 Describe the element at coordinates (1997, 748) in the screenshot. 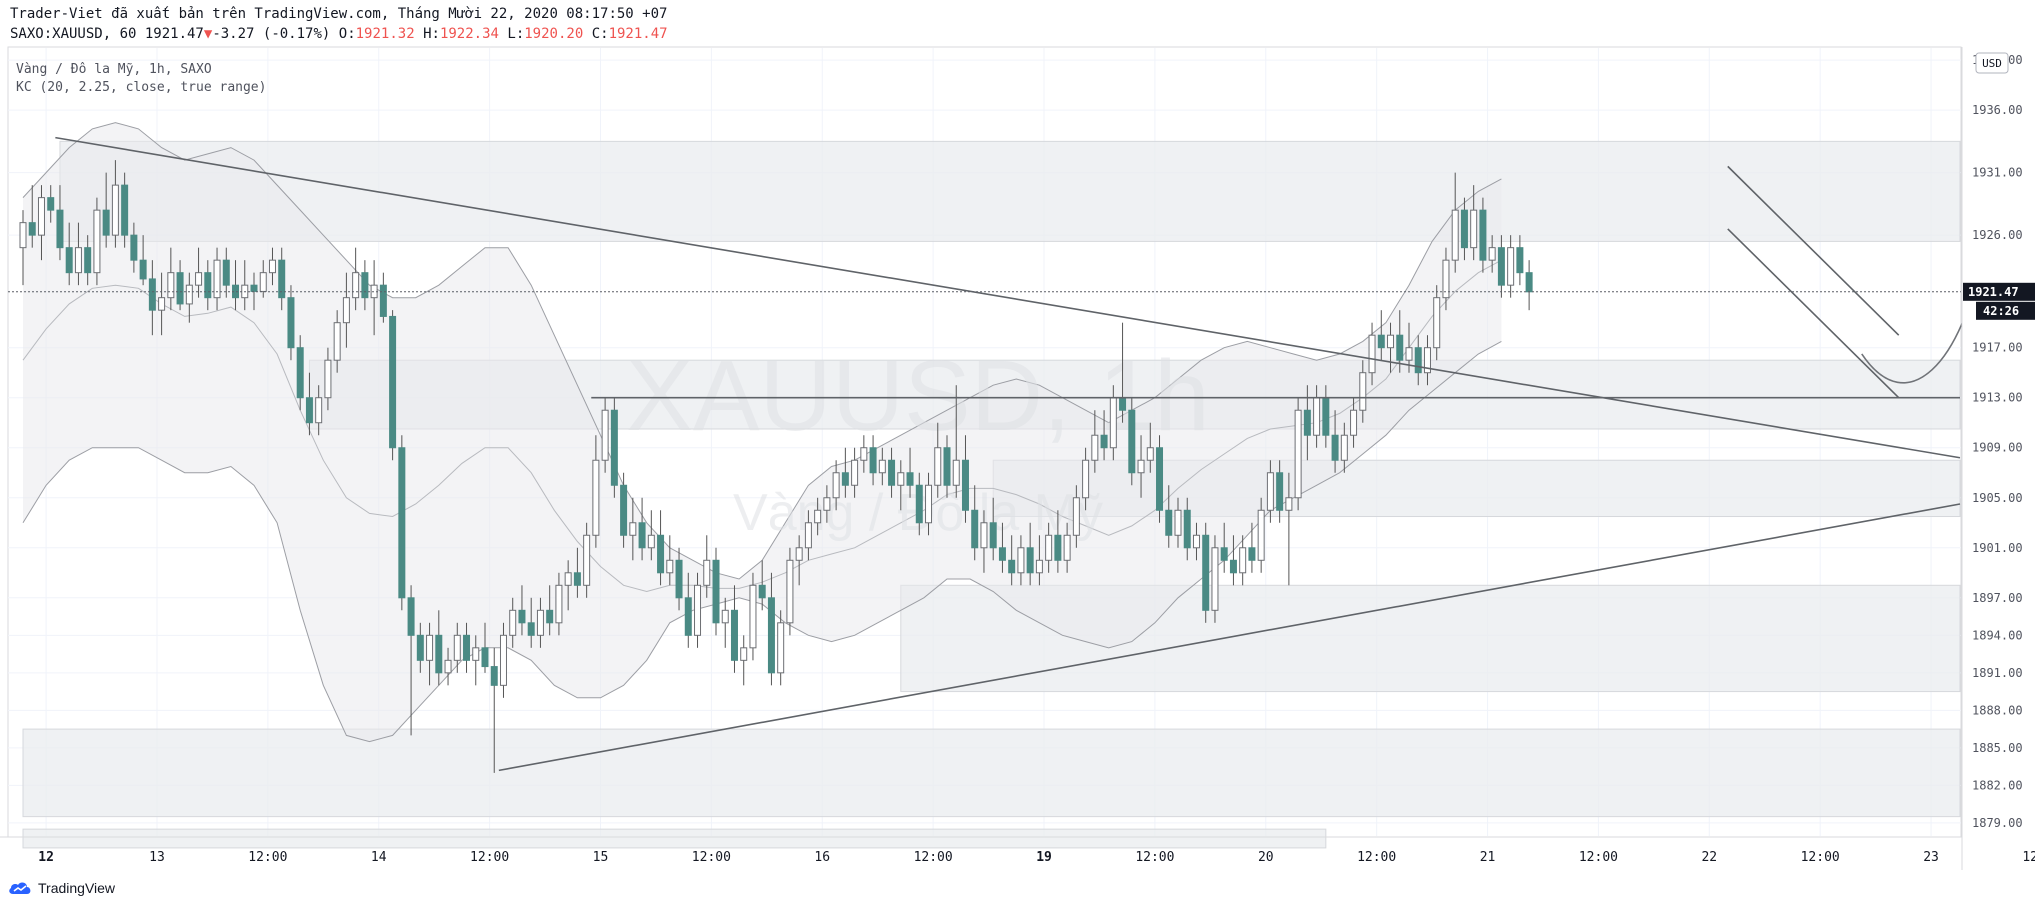

I see `price-tick-label: 1885.00` at that location.